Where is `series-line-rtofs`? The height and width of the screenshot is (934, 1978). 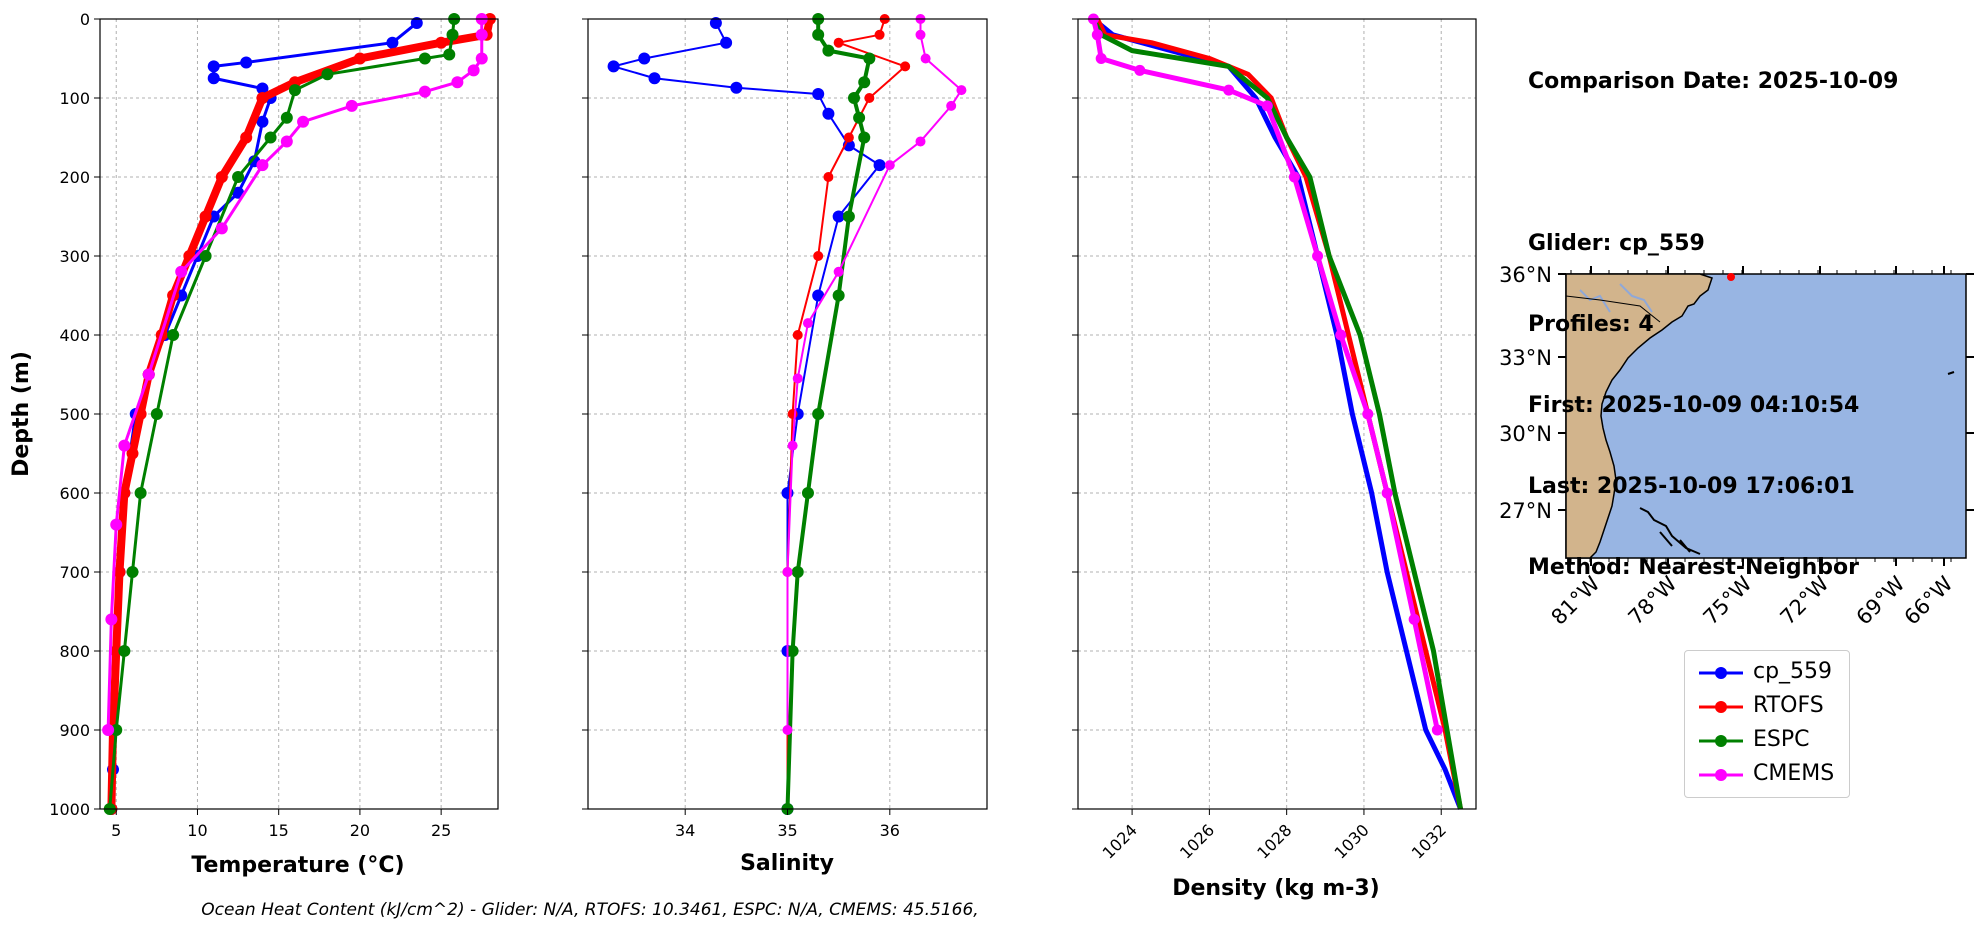
series-line-rtofs is located at coordinates (846, 413).